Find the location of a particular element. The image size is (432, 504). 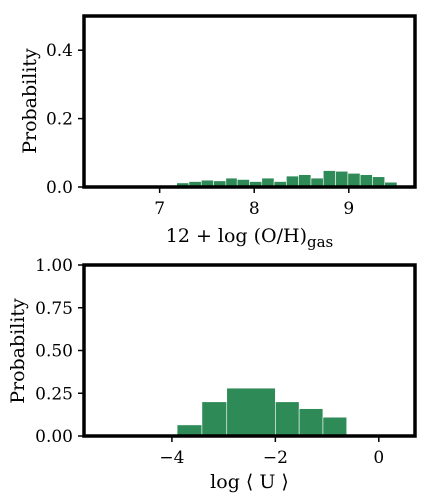

y-tick-label: 0.00 is located at coordinates (54, 437).